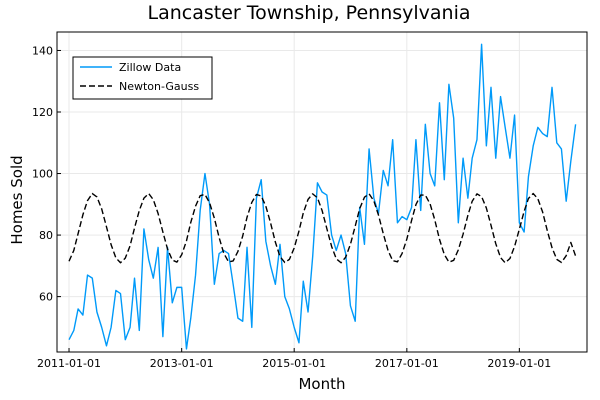 The image size is (600, 400). Describe the element at coordinates (519, 363) in the screenshot. I see `x-tick-label: 2019-01-01` at that location.